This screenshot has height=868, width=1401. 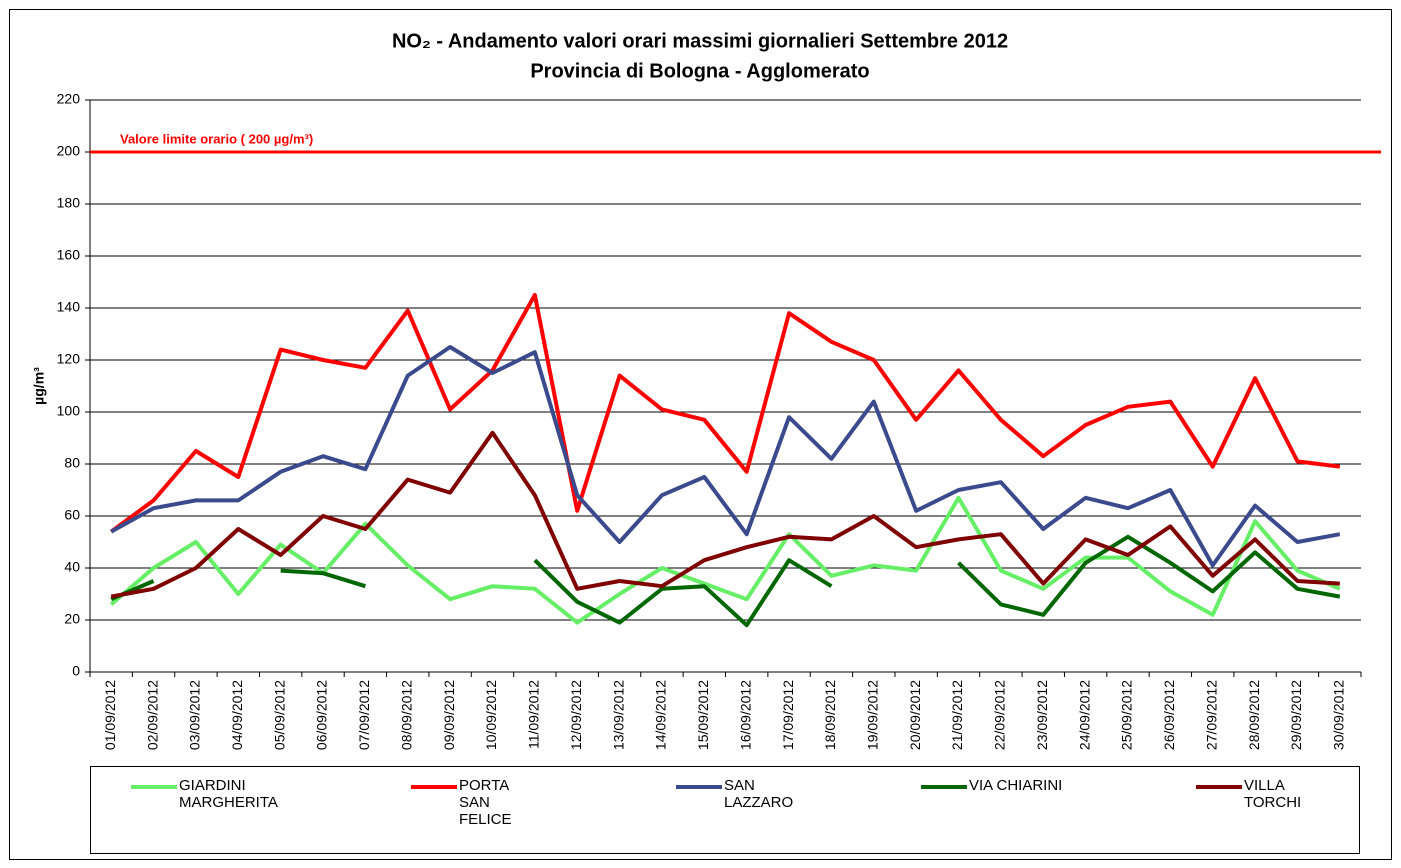 I want to click on legend-label: SAN LAZZARO, so click(x=759, y=794).